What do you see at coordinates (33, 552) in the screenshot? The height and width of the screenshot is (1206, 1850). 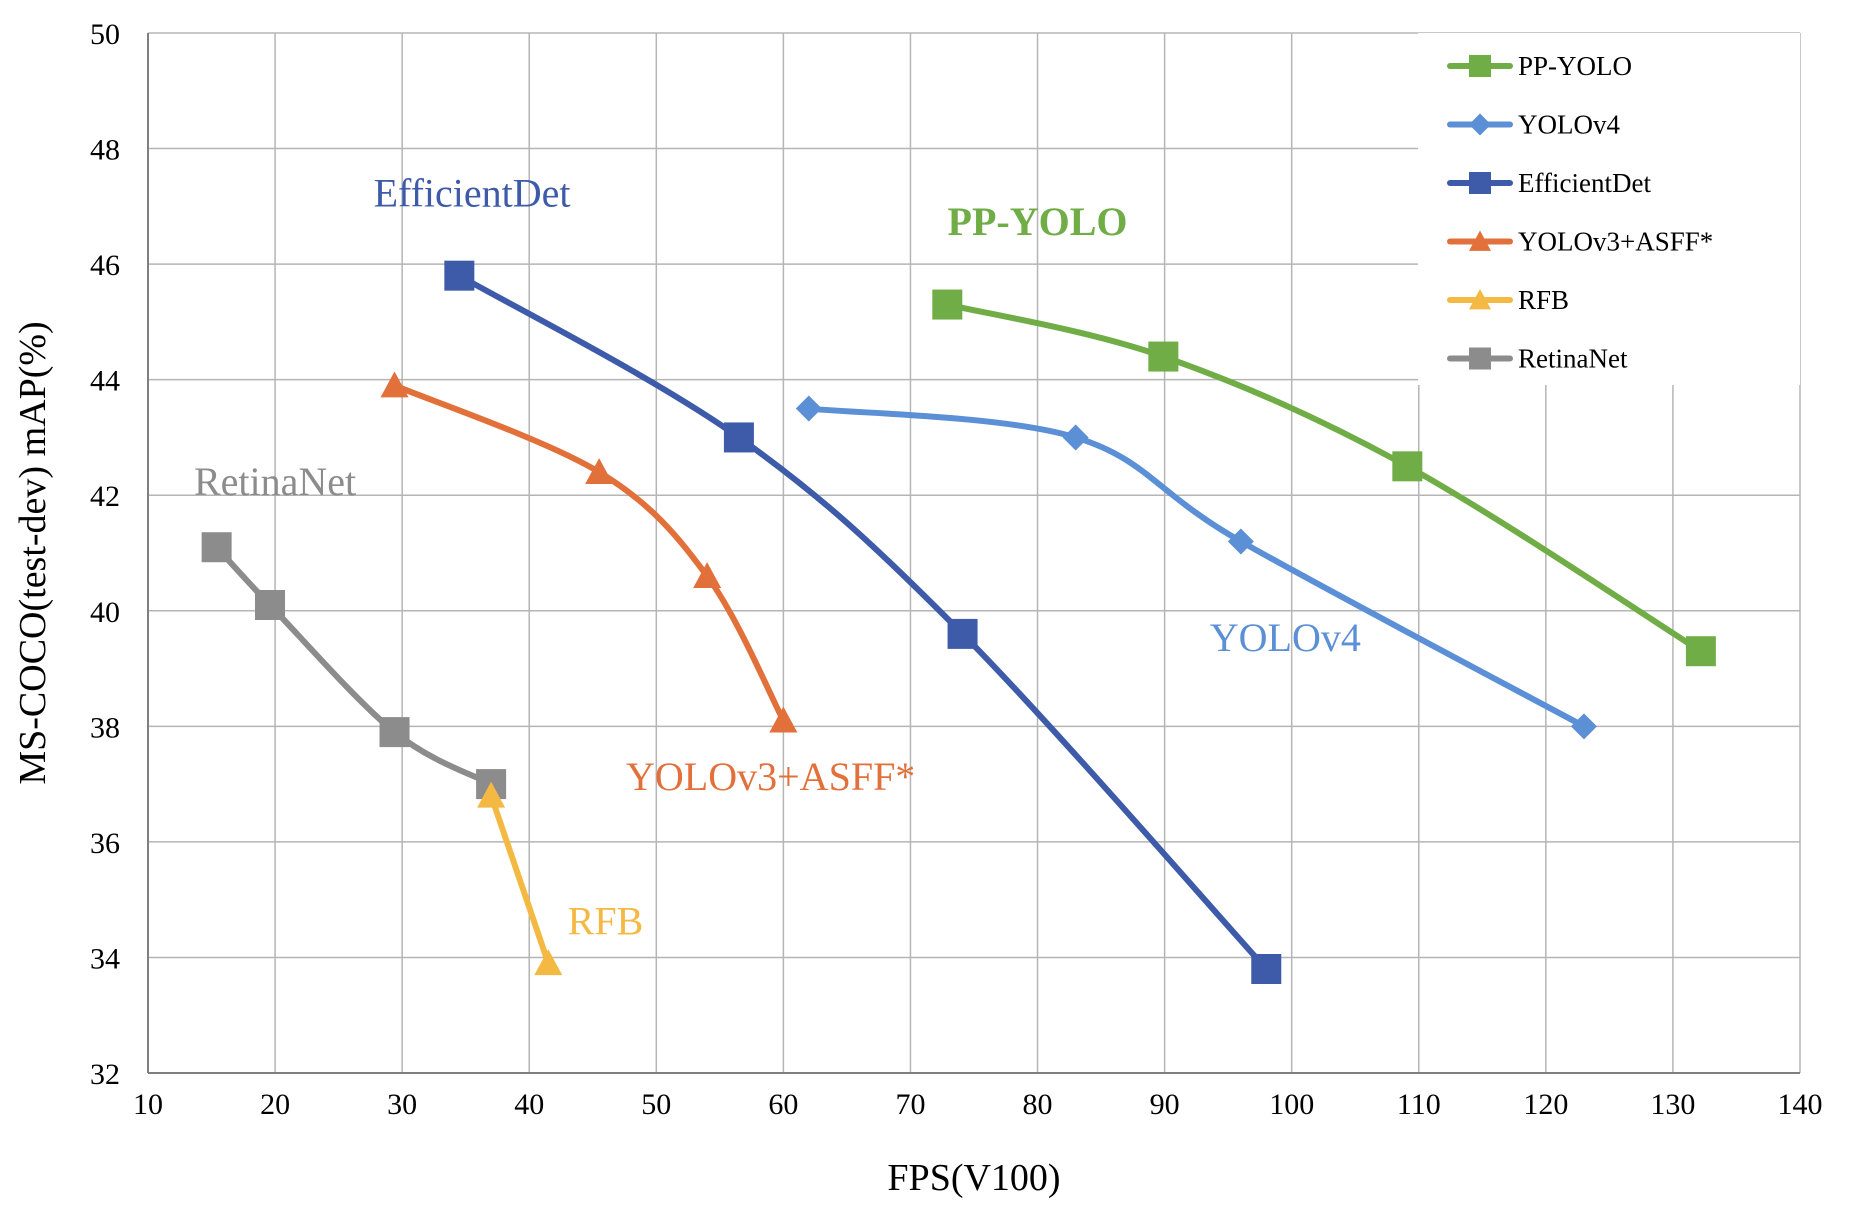 I see `y-axis-title: MS-COCO(test-dev) mAP(%)` at bounding box center [33, 552].